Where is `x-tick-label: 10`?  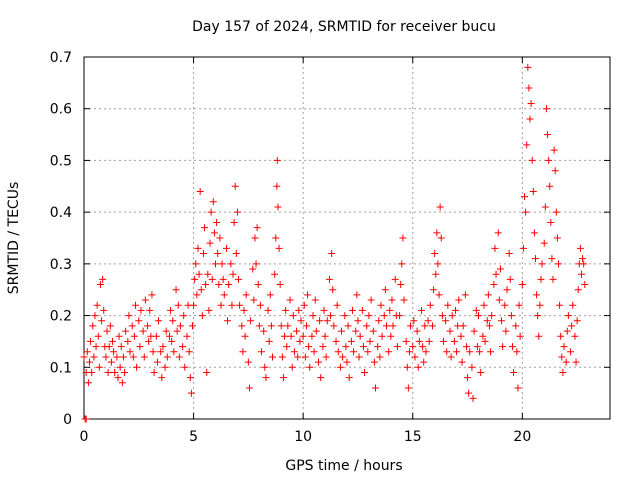 x-tick-label: 10 is located at coordinates (303, 437).